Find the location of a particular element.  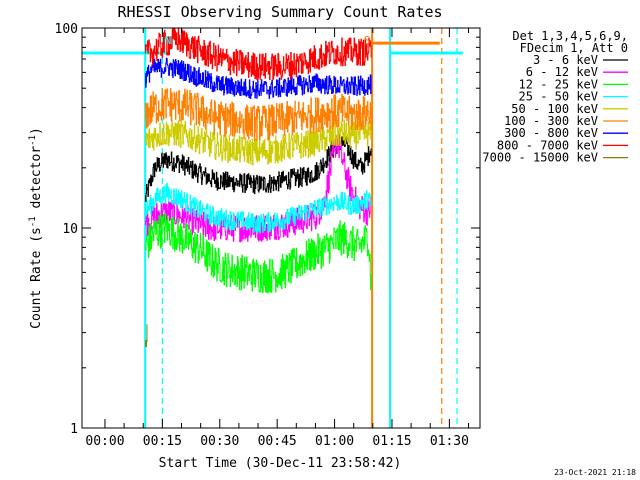

legend-entry-label: 7000 - 15000 keV is located at coordinates (540, 158).